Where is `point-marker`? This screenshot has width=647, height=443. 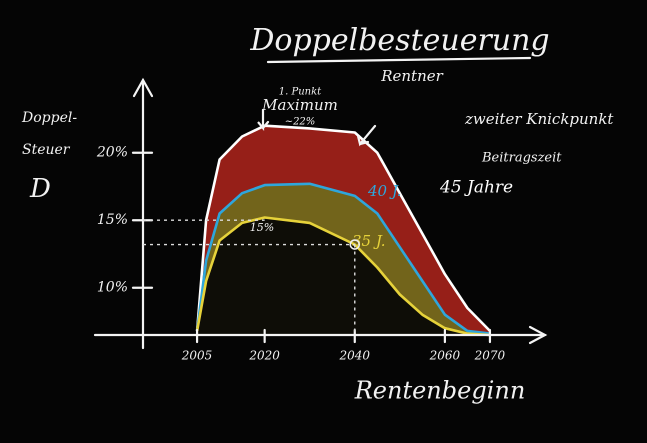 point-marker is located at coordinates (355, 244).